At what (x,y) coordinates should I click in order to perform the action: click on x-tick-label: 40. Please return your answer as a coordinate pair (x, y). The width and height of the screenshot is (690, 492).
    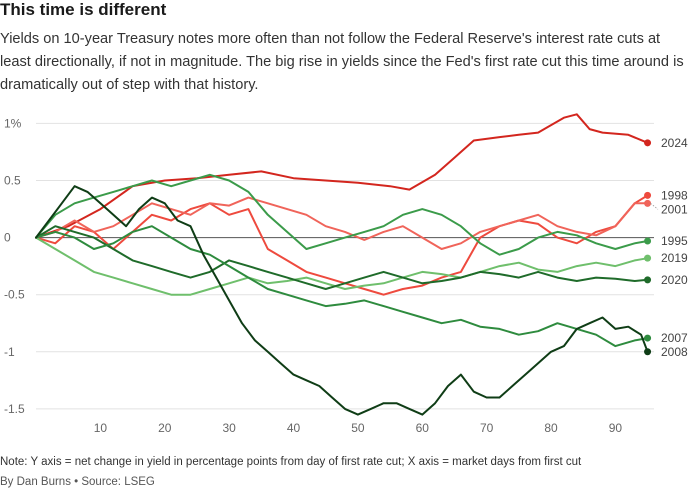
    Looking at the image, I should click on (294, 428).